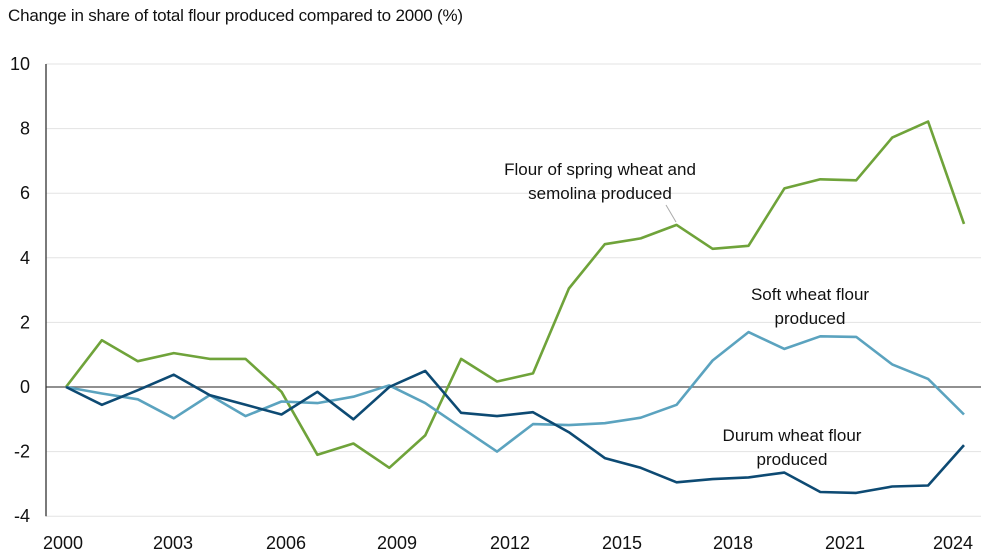 The height and width of the screenshot is (558, 992). Describe the element at coordinates (20, 64) in the screenshot. I see `y-tick-label: 10` at that location.